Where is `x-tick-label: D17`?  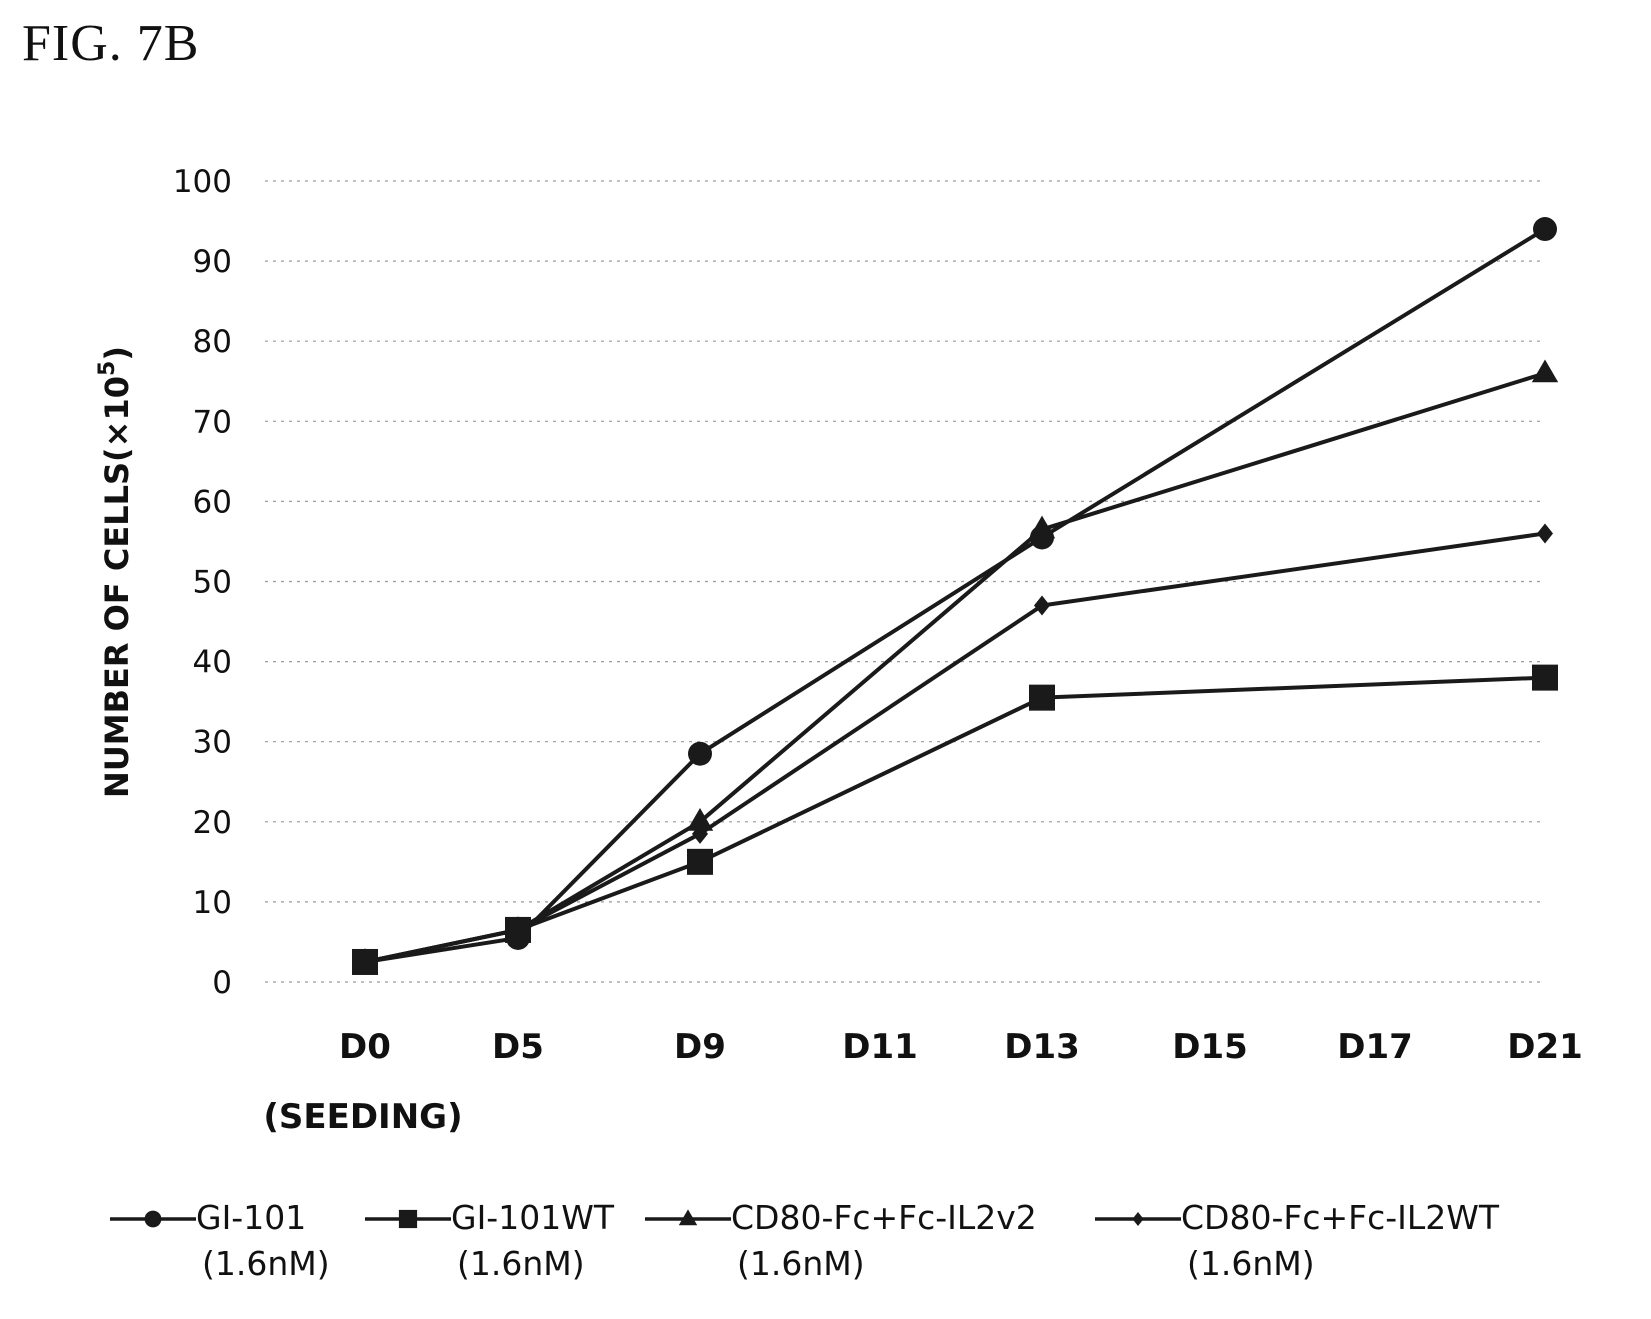 x-tick-label: D17 is located at coordinates (1375, 1047).